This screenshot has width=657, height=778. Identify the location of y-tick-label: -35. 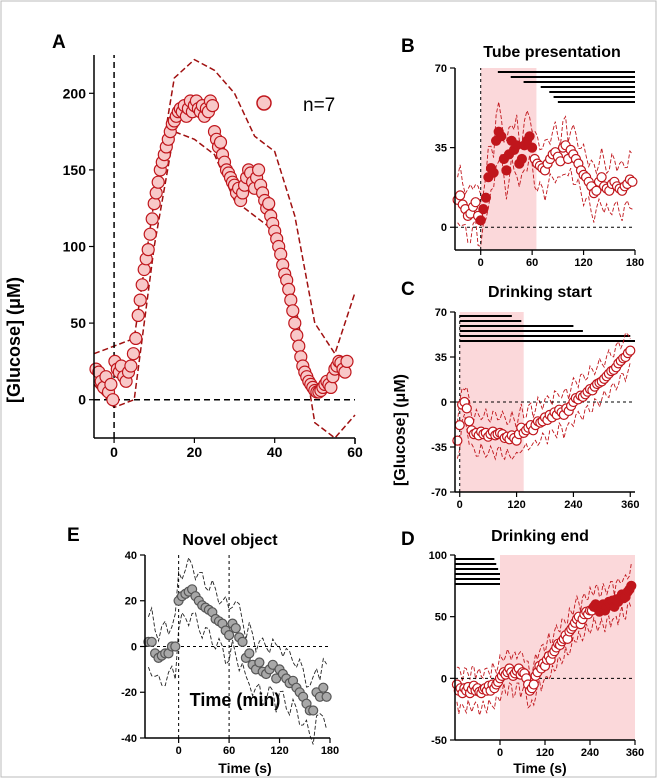
(439, 448).